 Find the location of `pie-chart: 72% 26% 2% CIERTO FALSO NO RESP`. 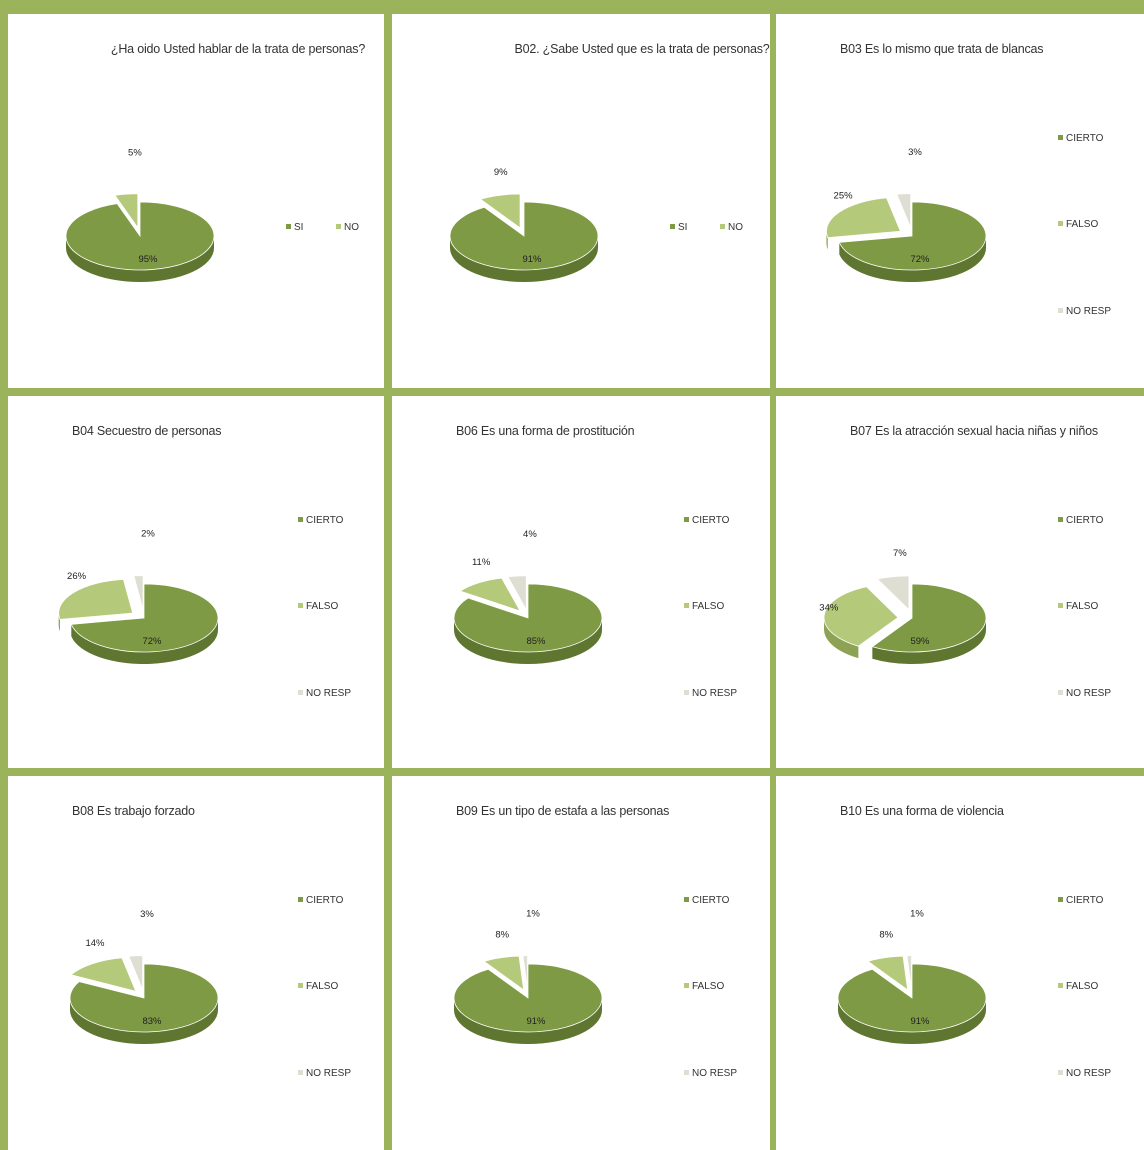

pie-chart: 72% 26% 2% CIERTO FALSO NO RESP is located at coordinates (204, 607).